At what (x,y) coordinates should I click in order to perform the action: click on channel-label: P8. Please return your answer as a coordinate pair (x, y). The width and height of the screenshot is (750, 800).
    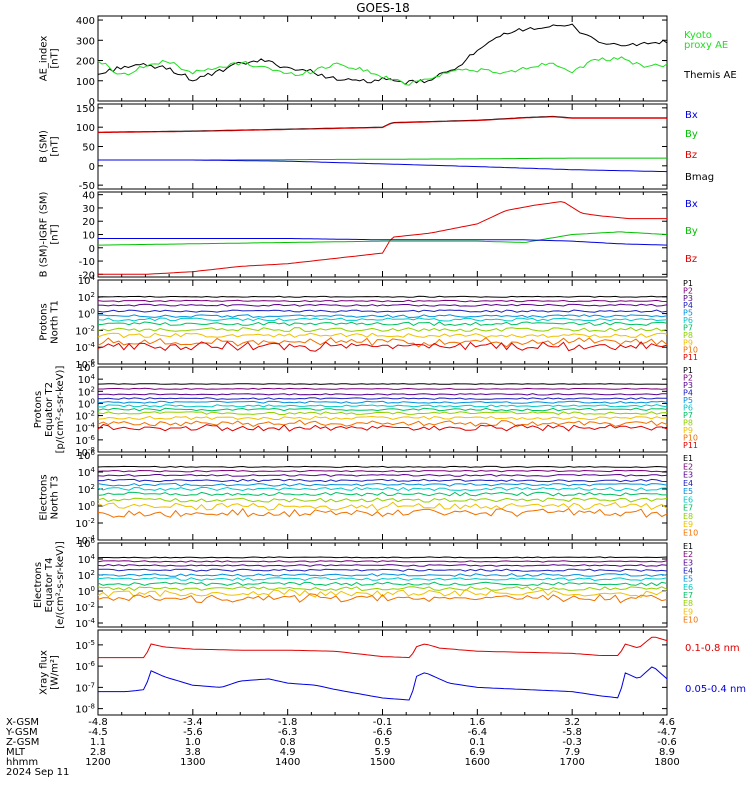
    Looking at the image, I should click on (688, 335).